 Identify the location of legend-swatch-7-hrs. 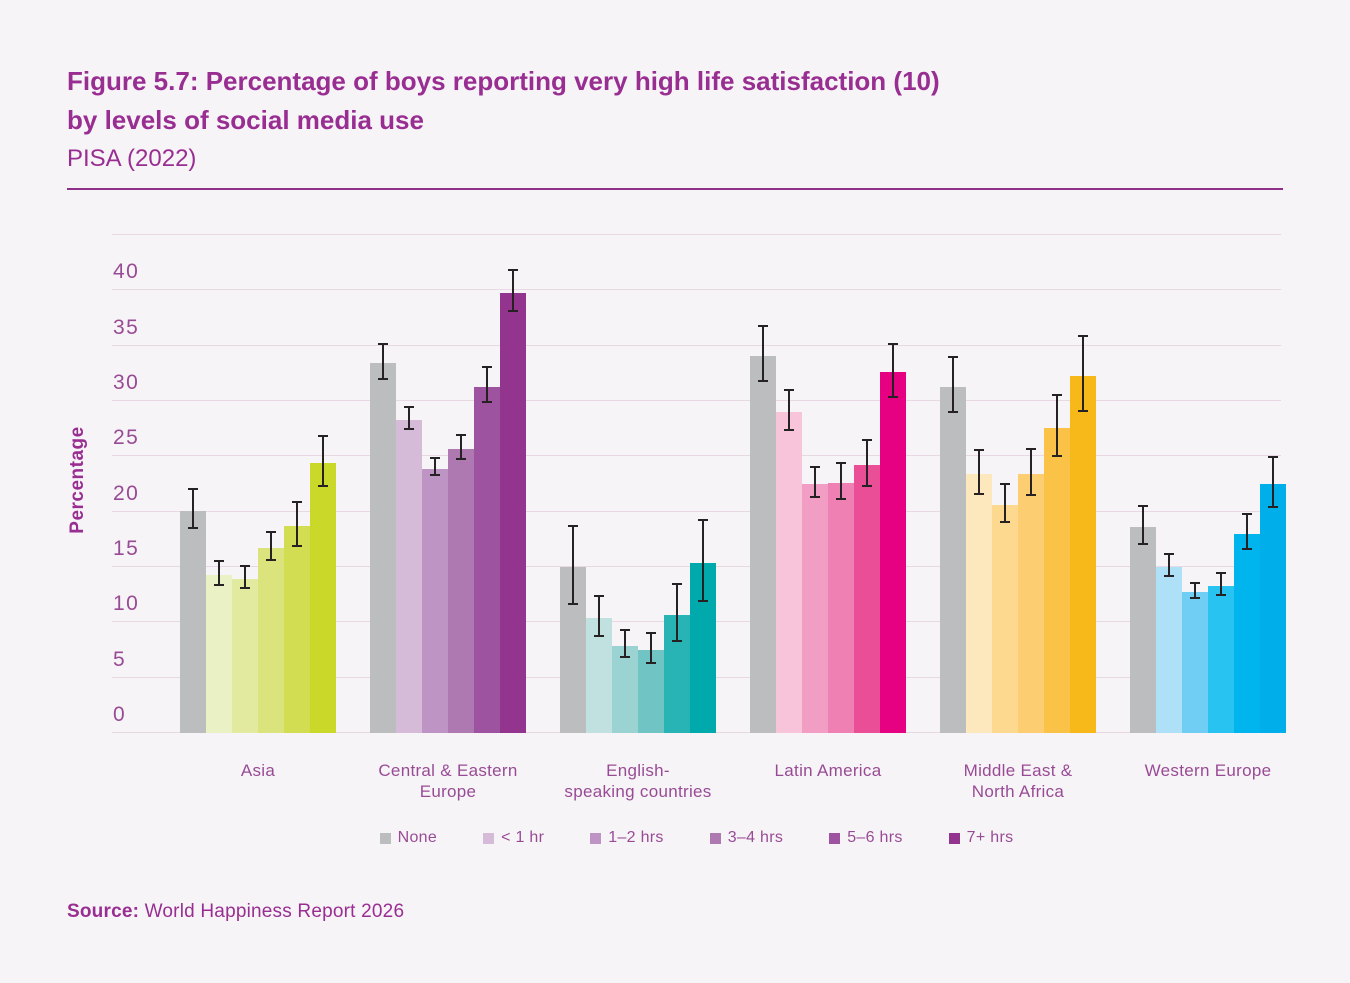
(954, 838).